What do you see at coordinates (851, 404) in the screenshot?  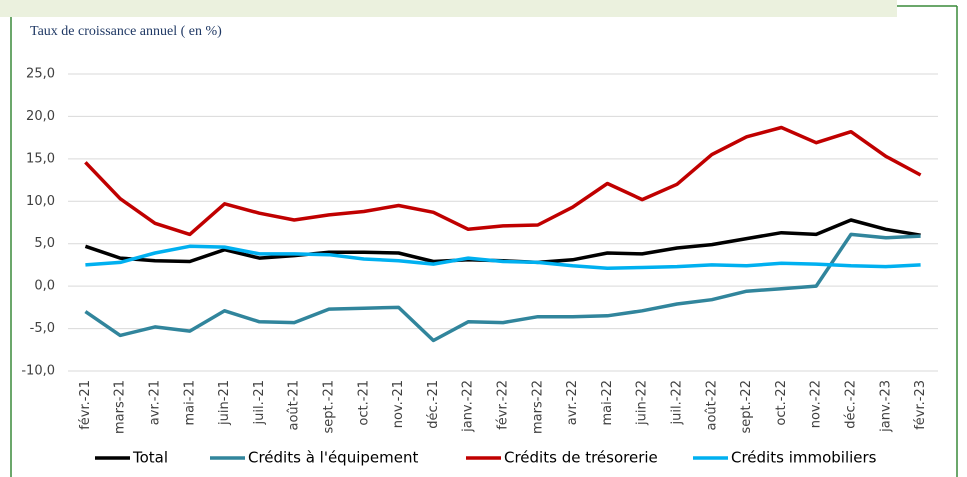 I see `x-tick-label: déc.-22` at bounding box center [851, 404].